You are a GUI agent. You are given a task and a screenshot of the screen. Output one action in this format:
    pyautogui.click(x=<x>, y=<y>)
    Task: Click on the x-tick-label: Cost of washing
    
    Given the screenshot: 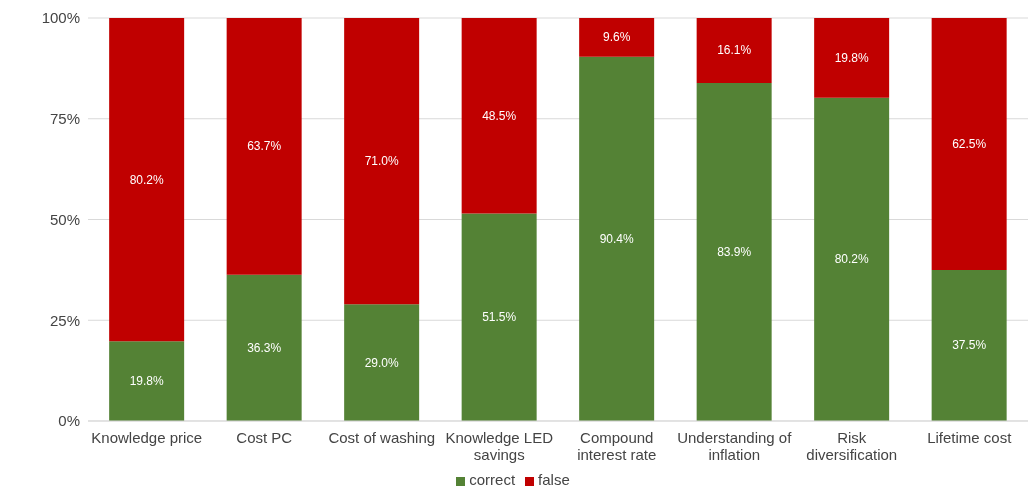 What is the action you would take?
    pyautogui.click(x=382, y=437)
    